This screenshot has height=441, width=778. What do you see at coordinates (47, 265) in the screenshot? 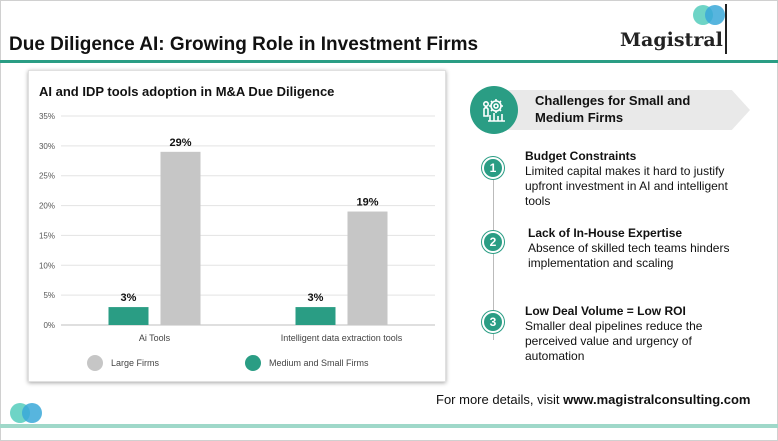
I see `y-tick-label: 10%` at bounding box center [47, 265].